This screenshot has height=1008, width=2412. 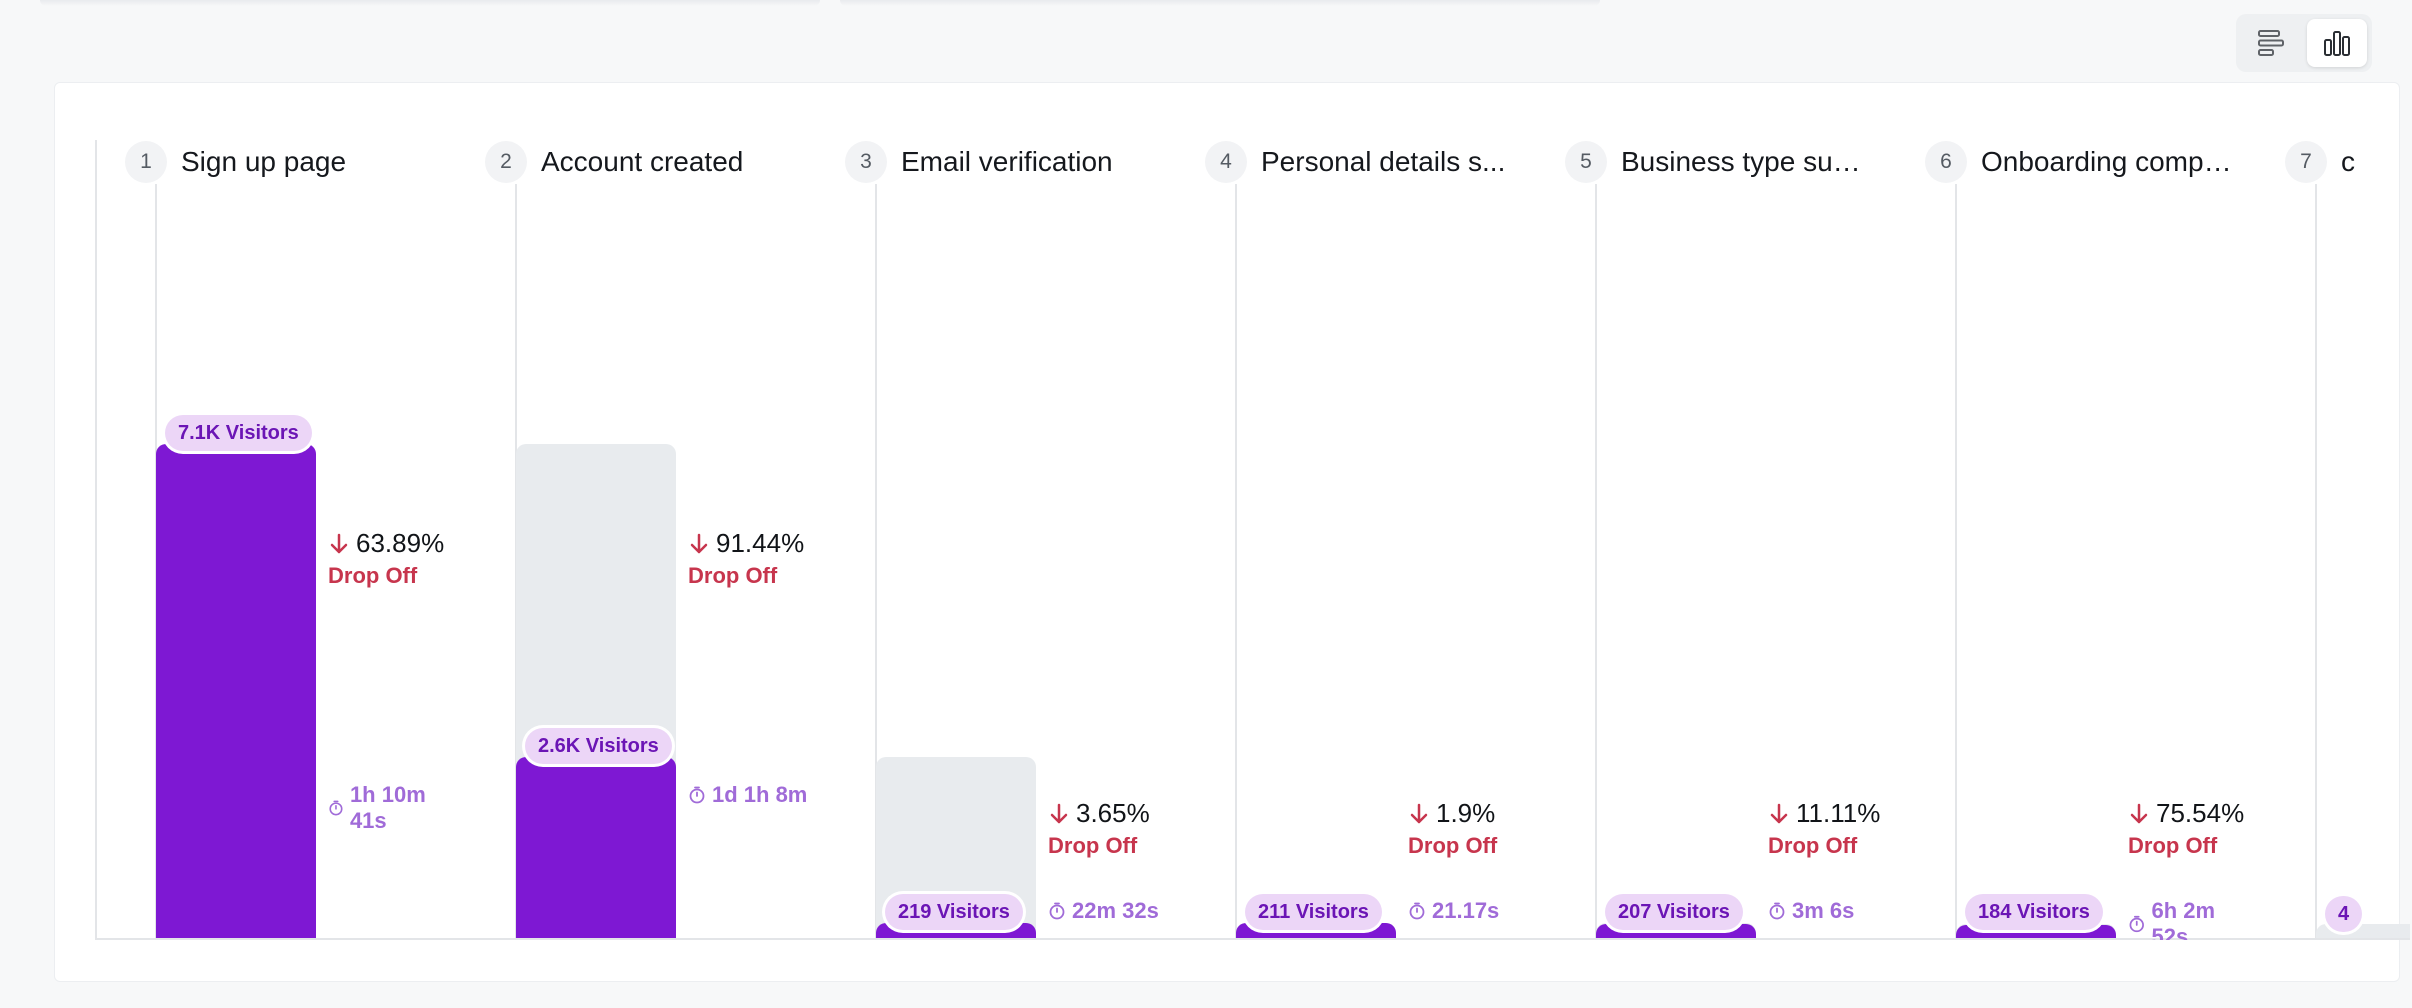 What do you see at coordinates (400, 543) in the screenshot?
I see `drop-off-percentage: 63.89%` at bounding box center [400, 543].